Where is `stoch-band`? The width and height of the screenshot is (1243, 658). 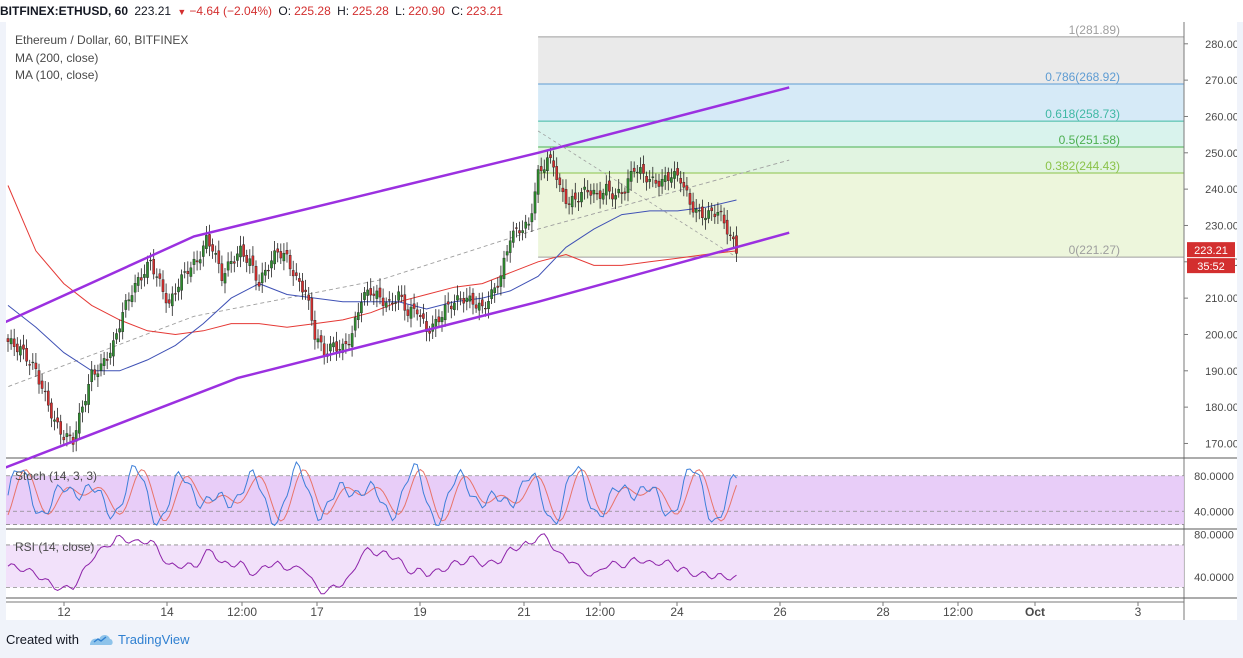
stoch-band is located at coordinates (595, 500).